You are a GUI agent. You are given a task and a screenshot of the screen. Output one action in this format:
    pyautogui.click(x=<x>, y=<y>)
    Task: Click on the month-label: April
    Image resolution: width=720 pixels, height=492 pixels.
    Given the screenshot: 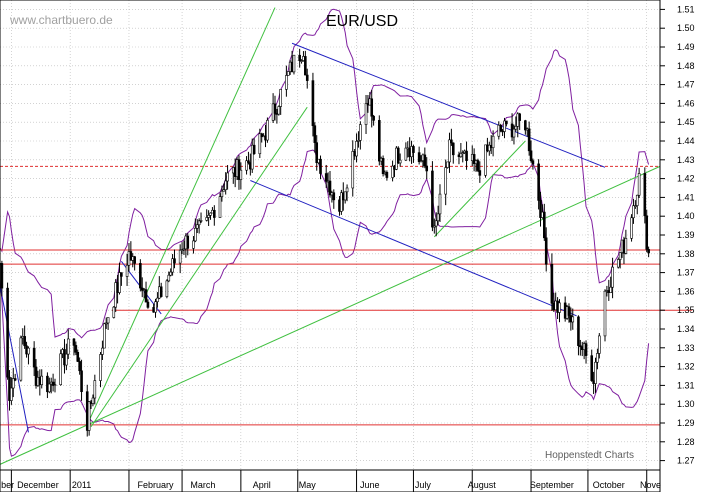 What is the action you would take?
    pyautogui.click(x=262, y=485)
    